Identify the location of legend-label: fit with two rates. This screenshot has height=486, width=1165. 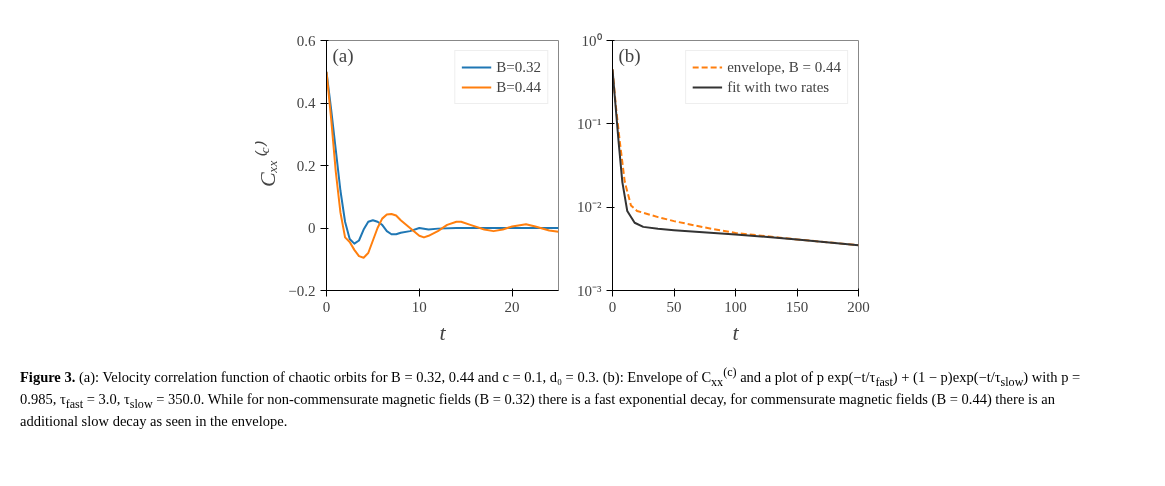
(778, 87).